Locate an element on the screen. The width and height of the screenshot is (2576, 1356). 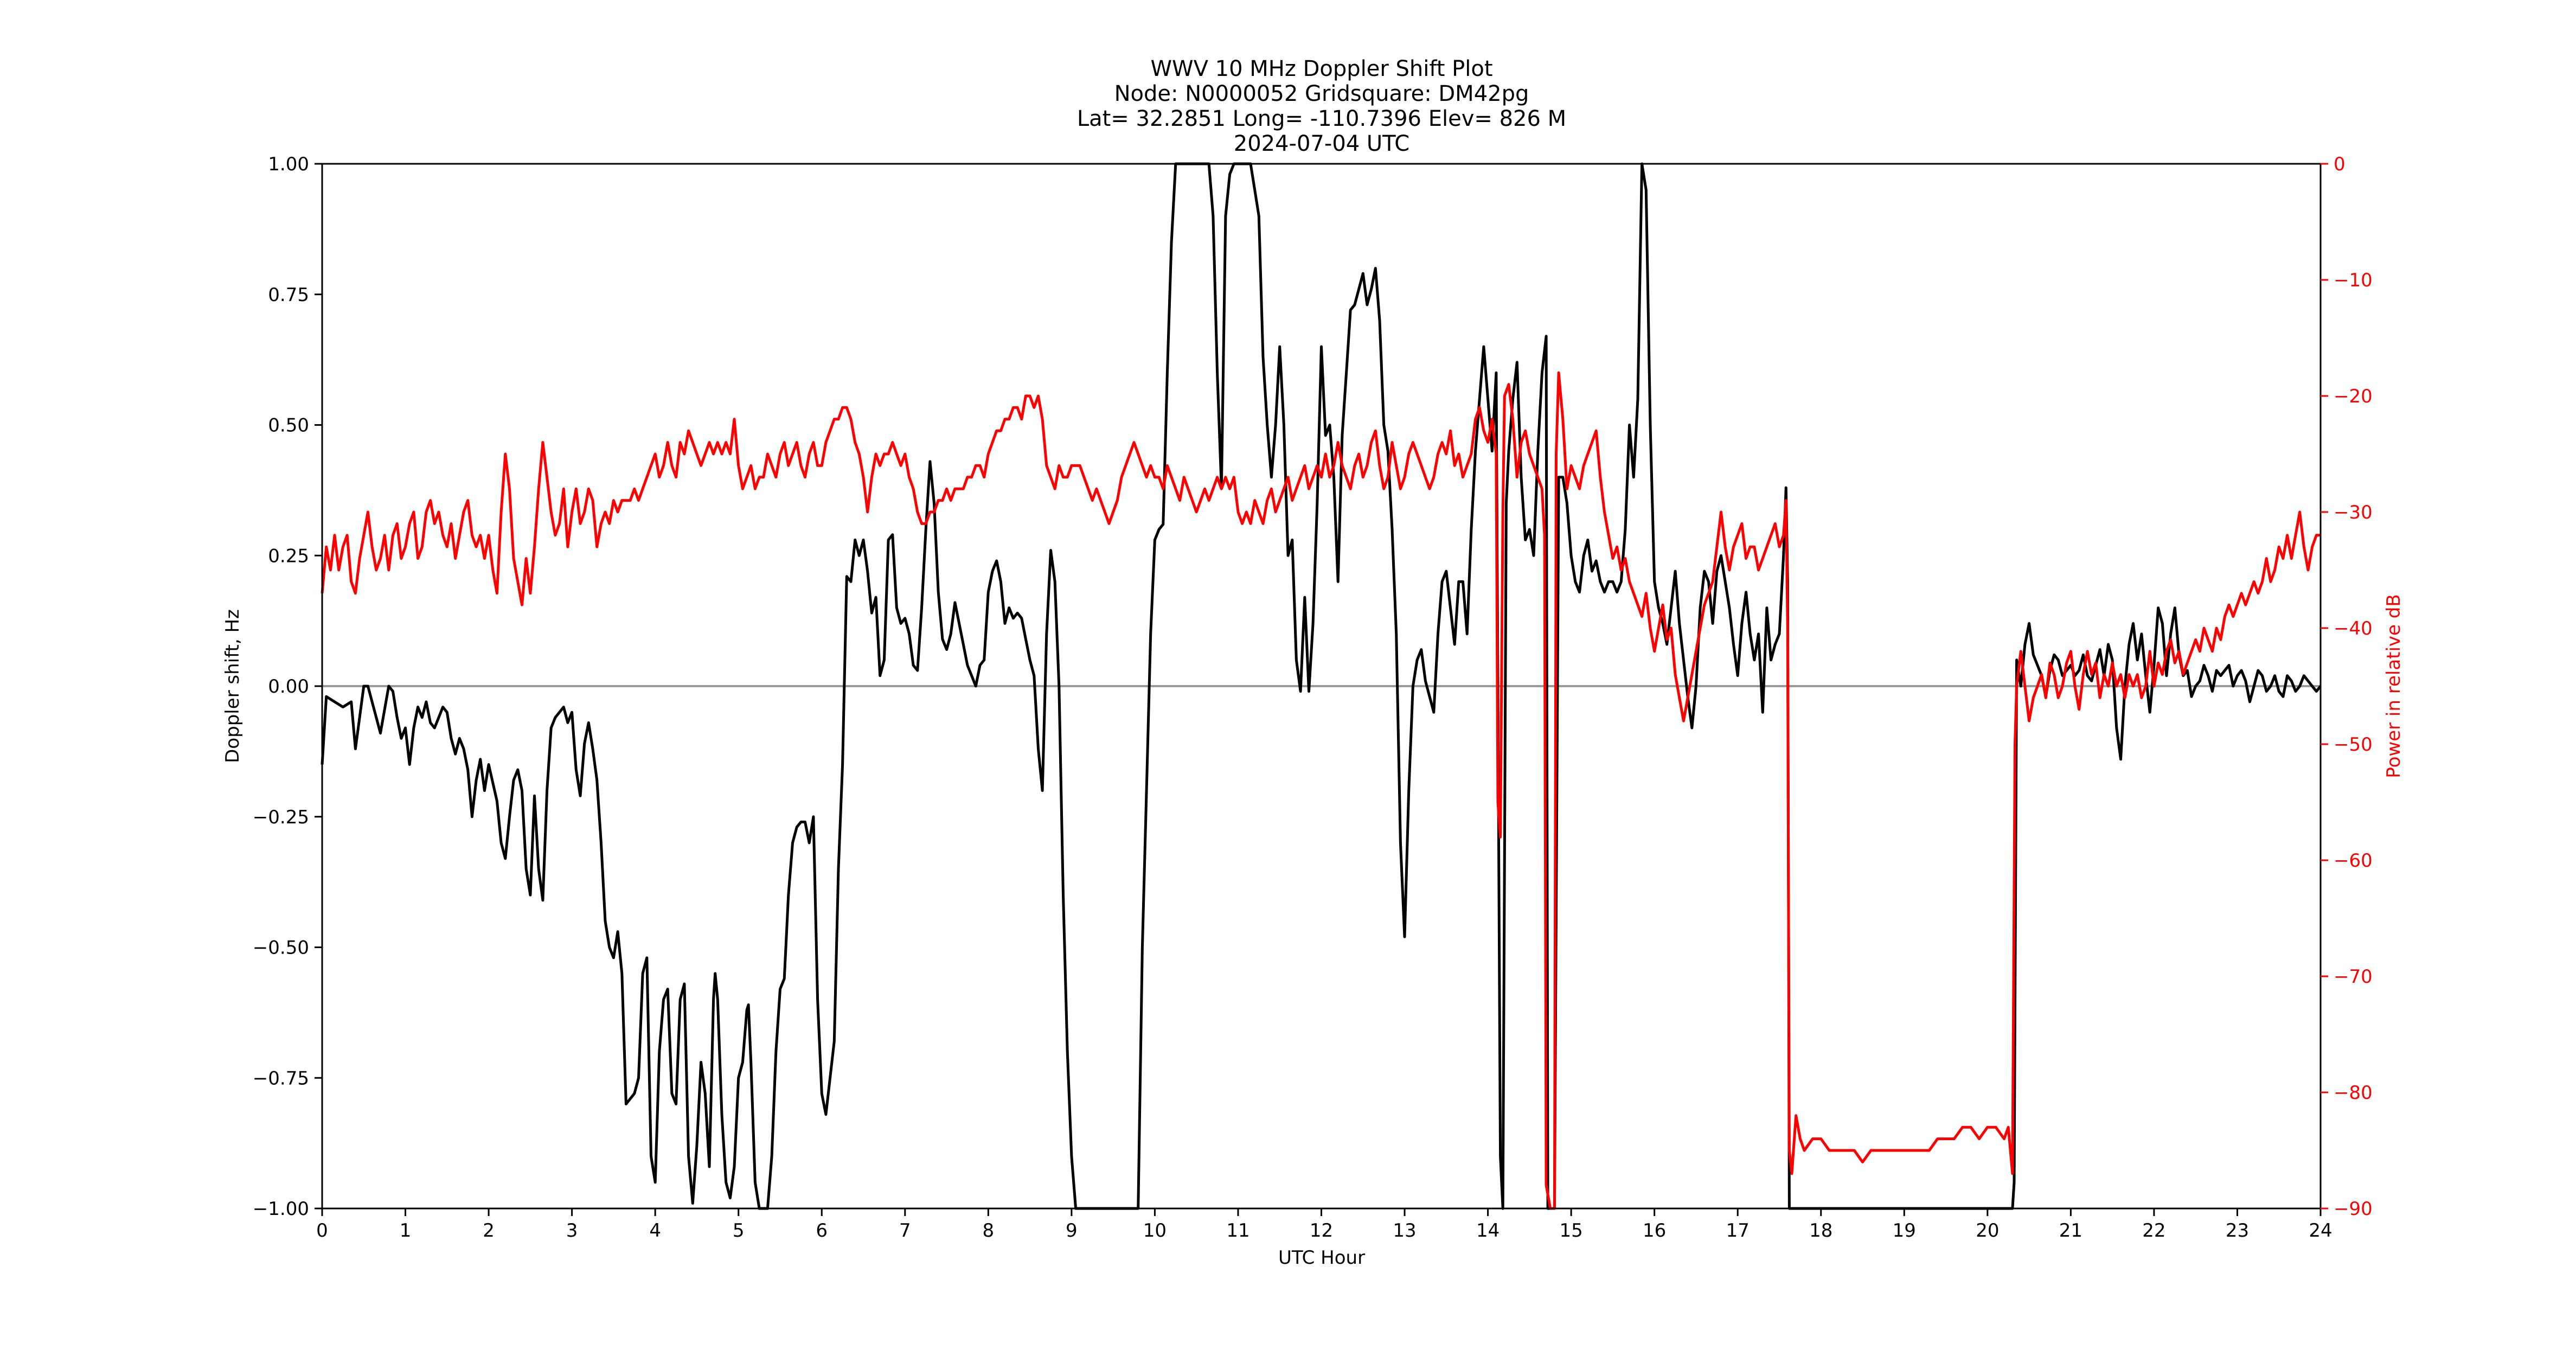
x-tick-label: 21 is located at coordinates (2070, 1231).